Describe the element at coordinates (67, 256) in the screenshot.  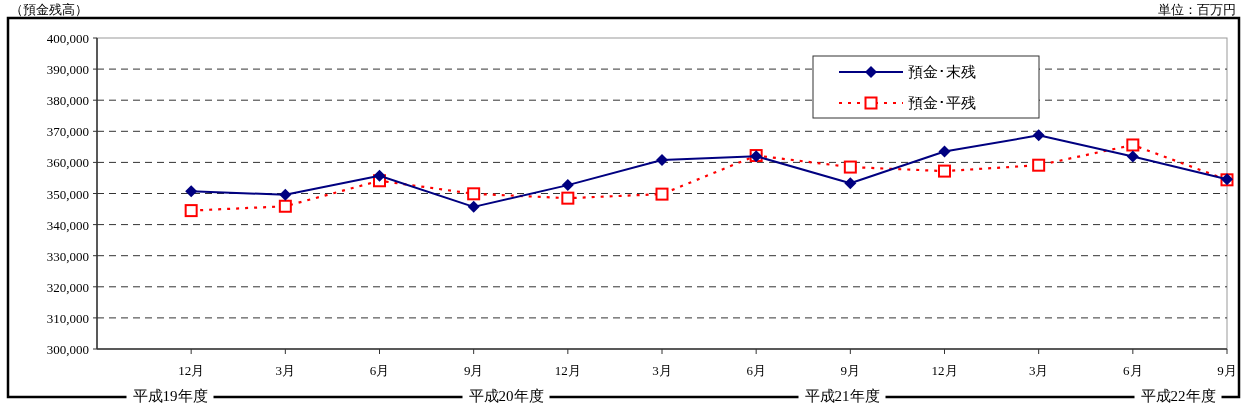
I see `y-tick-label: 330,000` at that location.